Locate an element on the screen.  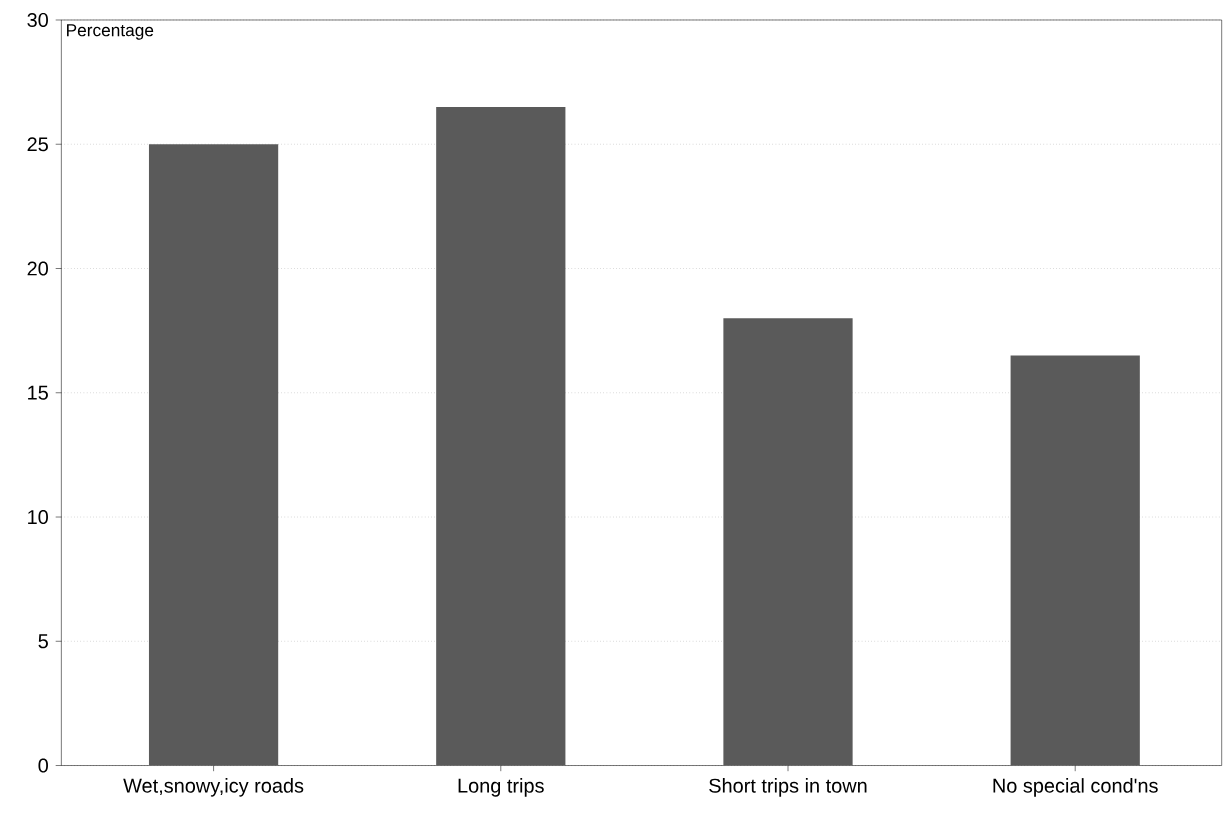
x-tick-label: Wet,snowy,icy roads is located at coordinates (213, 787).